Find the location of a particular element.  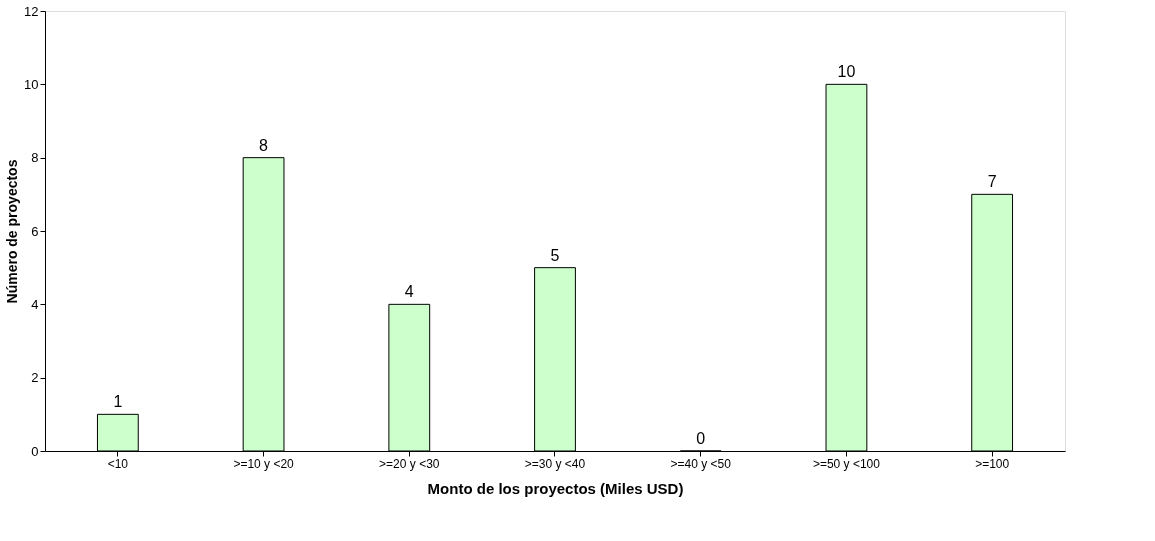

y-tick-label: 10 is located at coordinates (31, 84).